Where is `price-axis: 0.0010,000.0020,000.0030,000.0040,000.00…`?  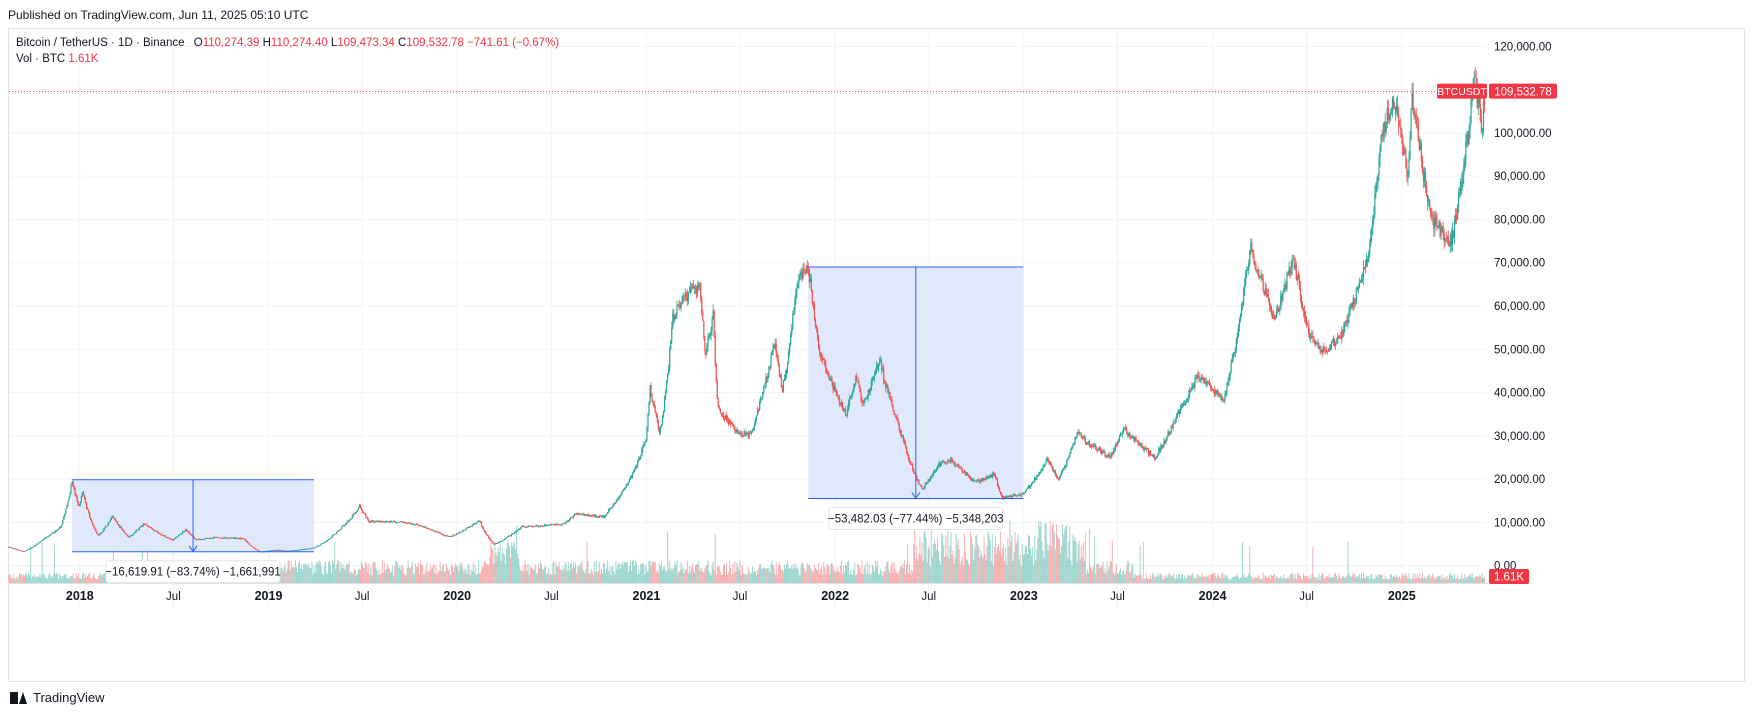
price-axis: 0.0010,000.0020,000.0030,000.0040,000.00… is located at coordinates (1523, 306).